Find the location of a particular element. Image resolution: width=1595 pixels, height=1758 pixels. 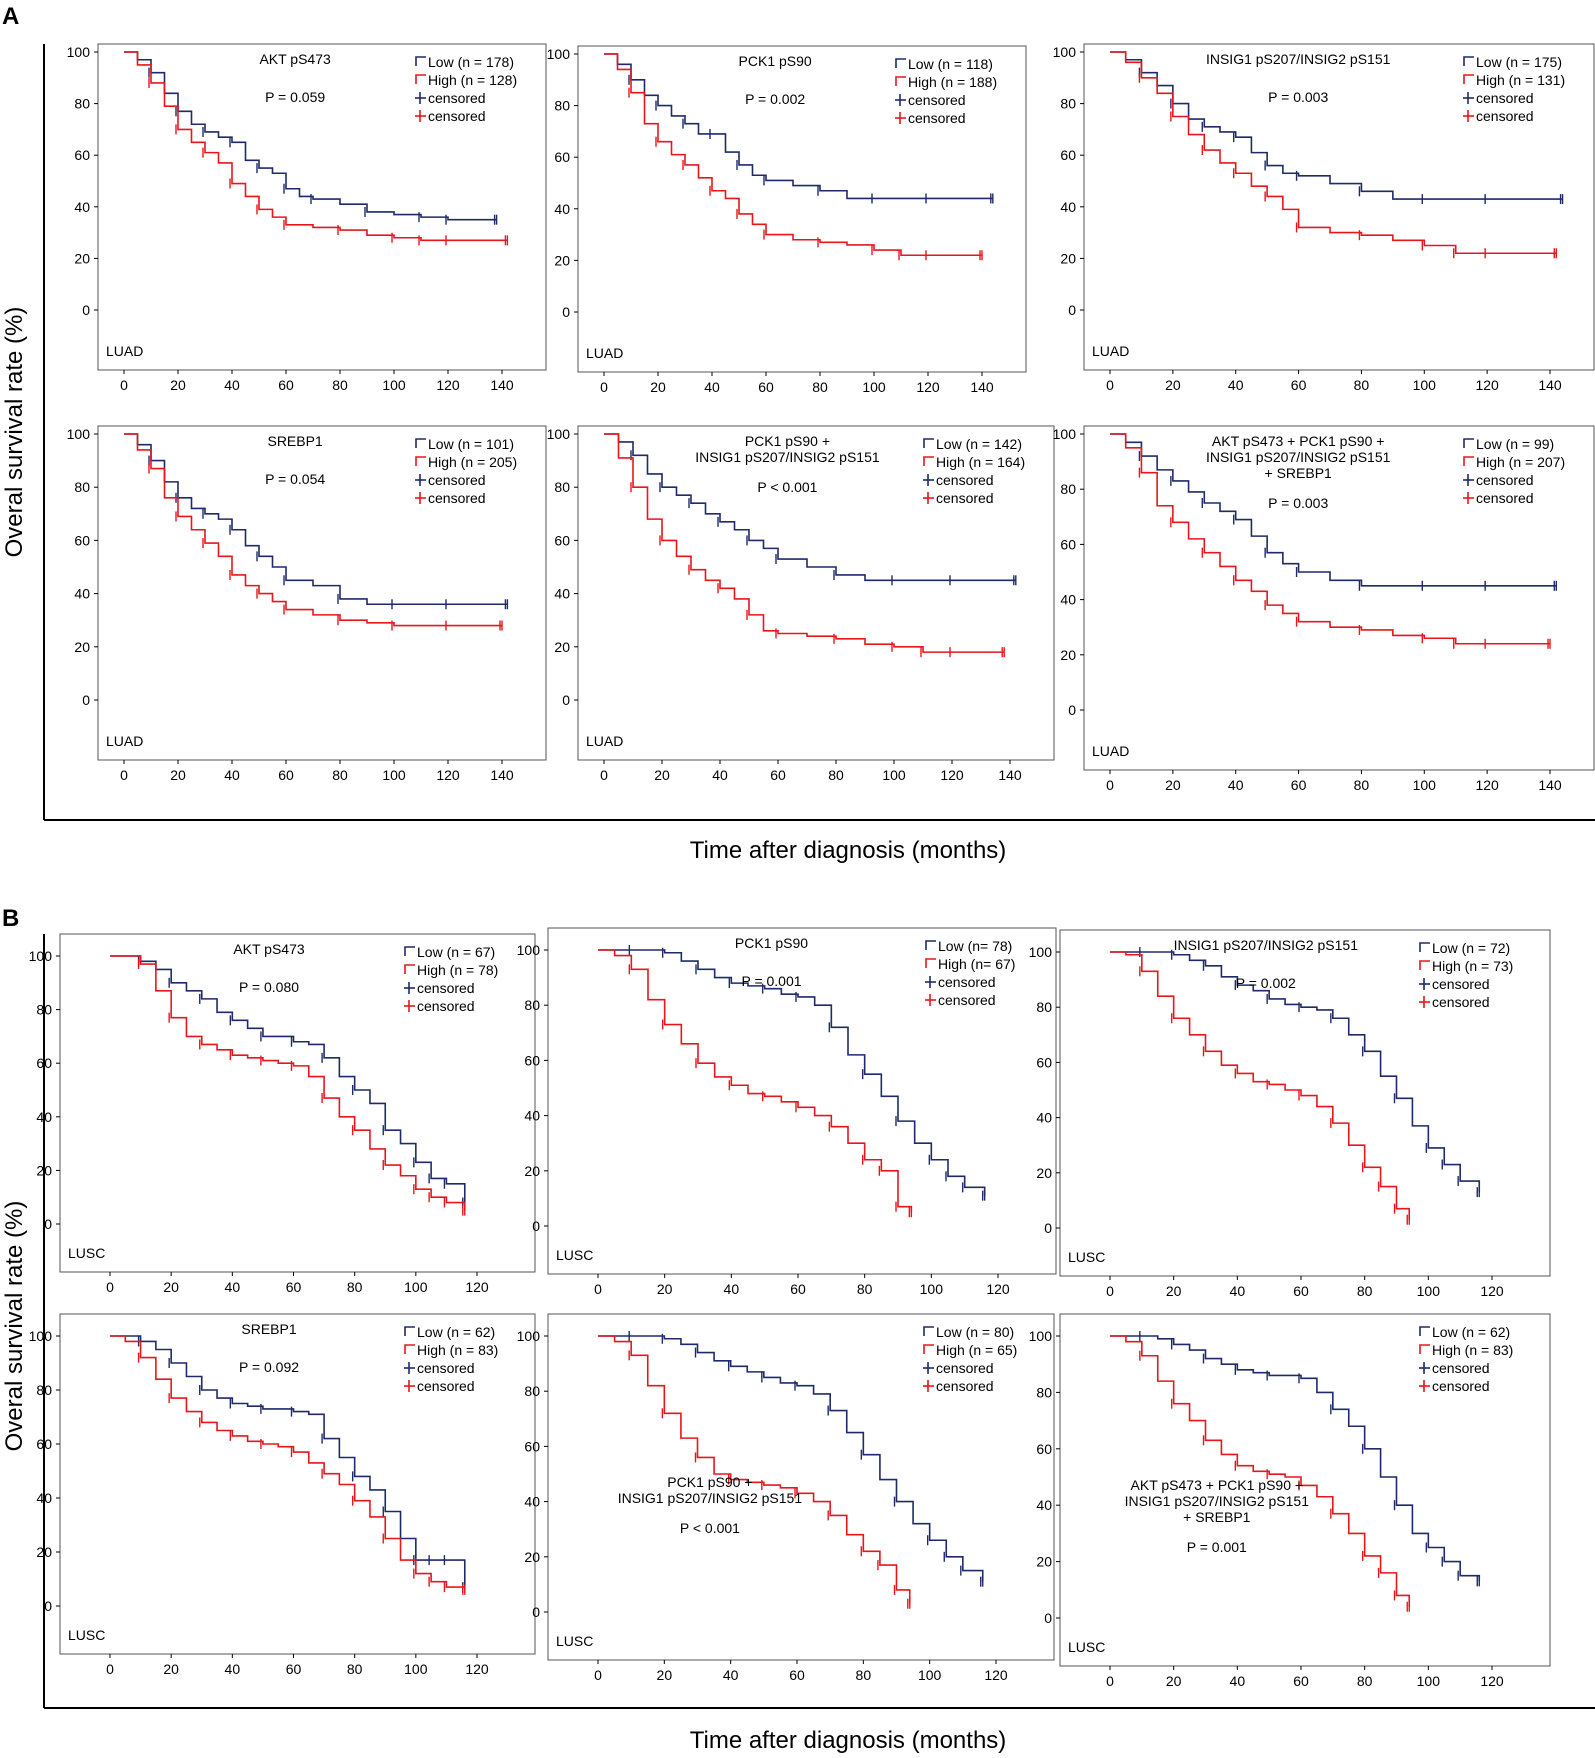

chart-8-xtick-label: 40 is located at coordinates (732, 1289).